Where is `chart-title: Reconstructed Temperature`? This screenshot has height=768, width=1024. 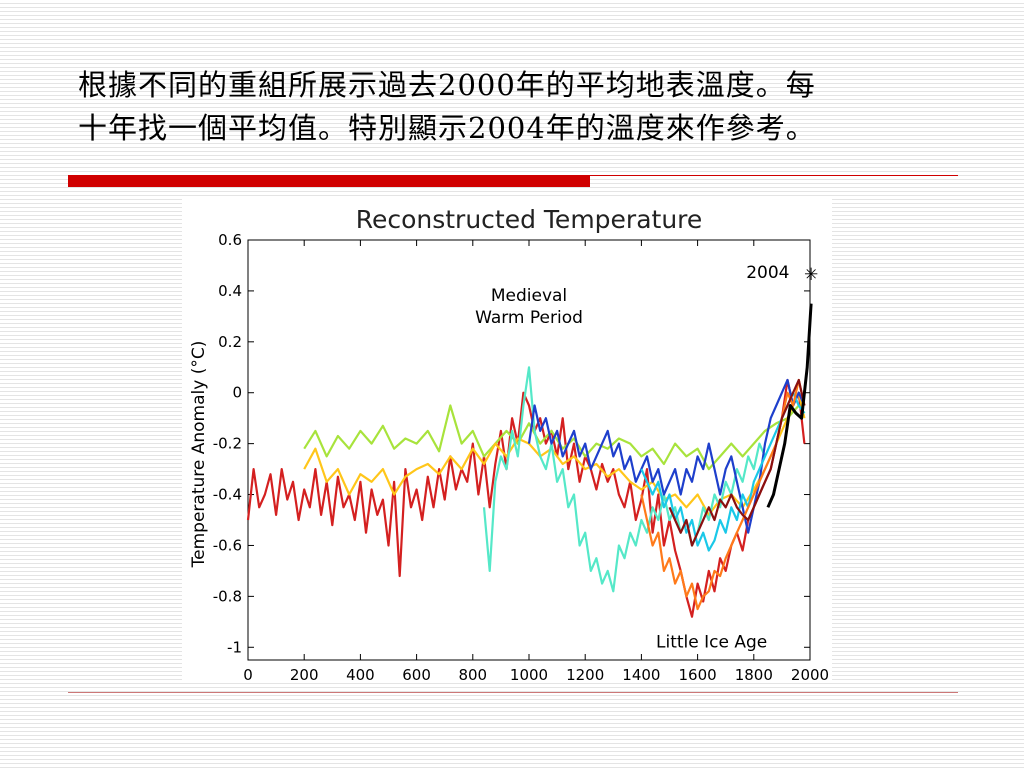 chart-title: Reconstructed Temperature is located at coordinates (529, 219).